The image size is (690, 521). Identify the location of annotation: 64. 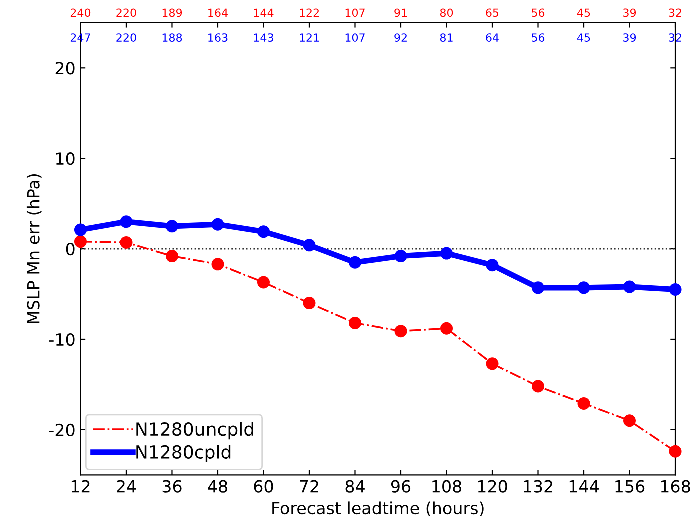
(492, 38).